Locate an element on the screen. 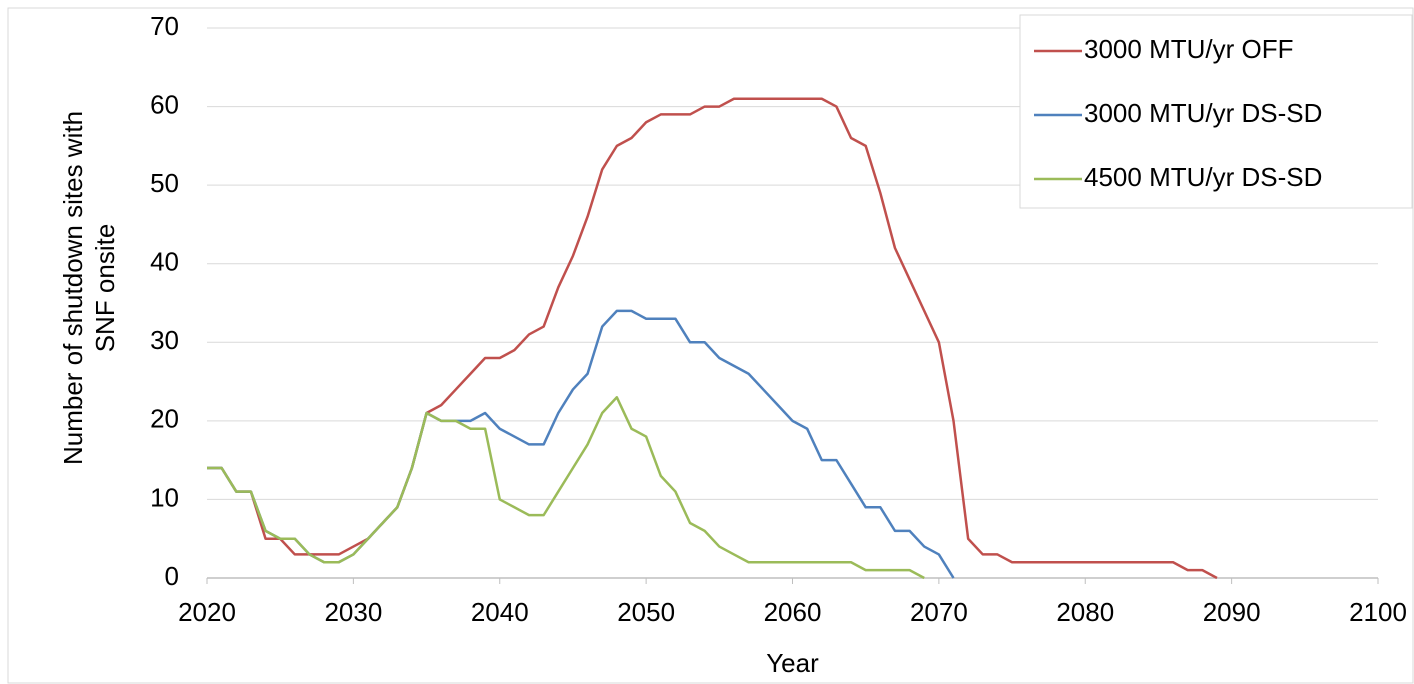 This screenshot has width=1414, height=684. x-tick-label: 2070 is located at coordinates (939, 612).